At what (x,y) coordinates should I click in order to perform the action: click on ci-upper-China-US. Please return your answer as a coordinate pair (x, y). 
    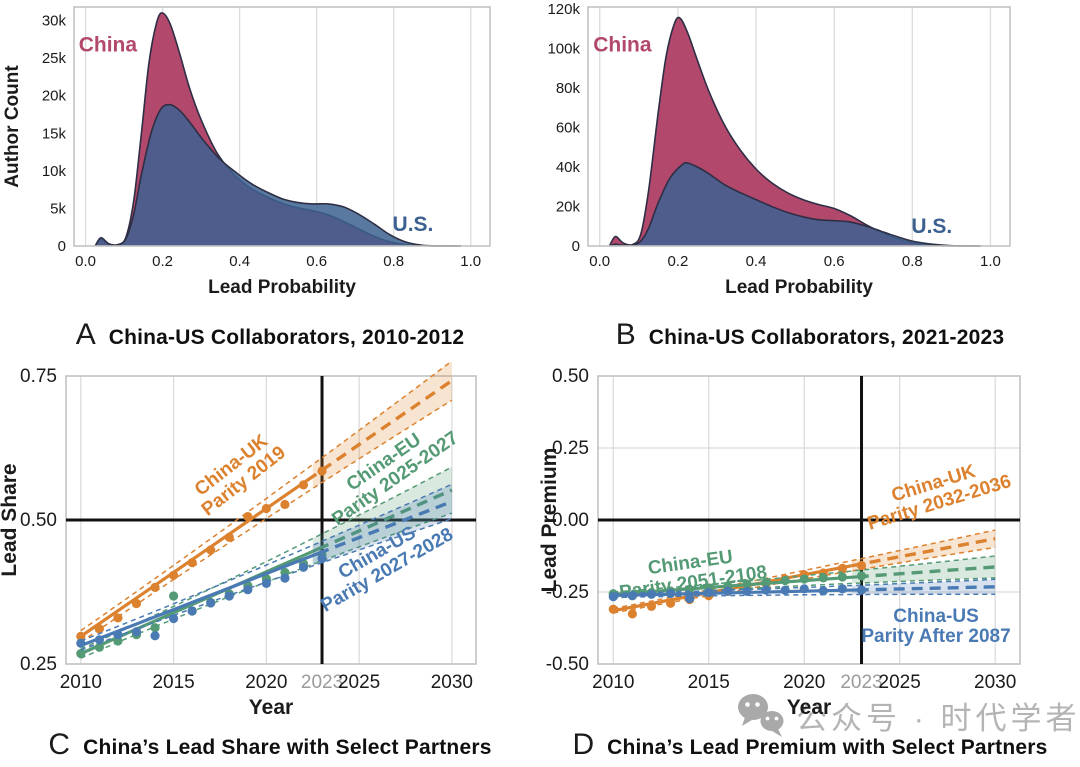
    Looking at the image, I should click on (266, 562).